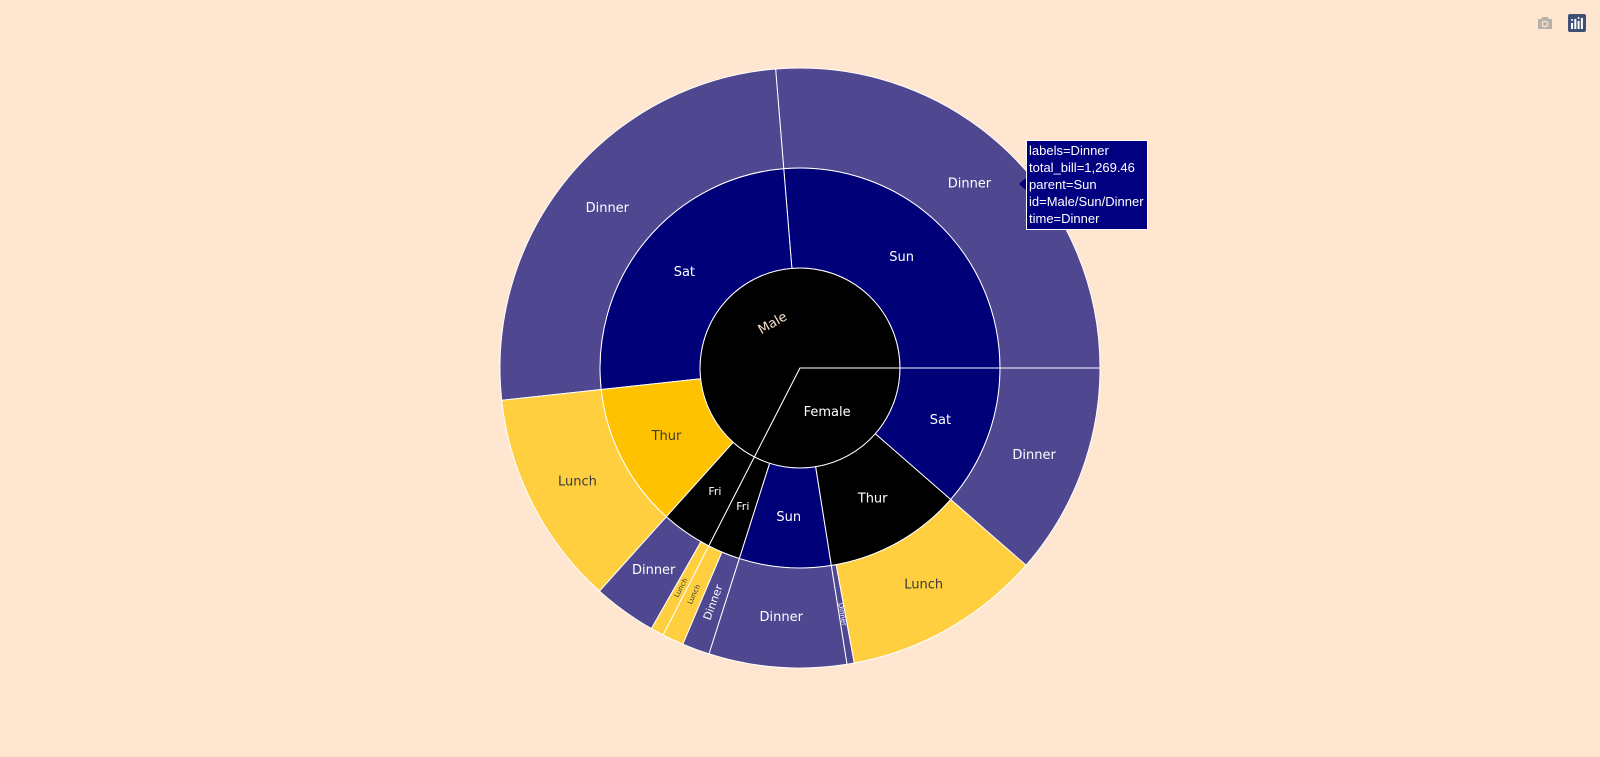 This screenshot has width=1600, height=757. What do you see at coordinates (714, 491) in the screenshot?
I see `label-male-fri: Fri` at bounding box center [714, 491].